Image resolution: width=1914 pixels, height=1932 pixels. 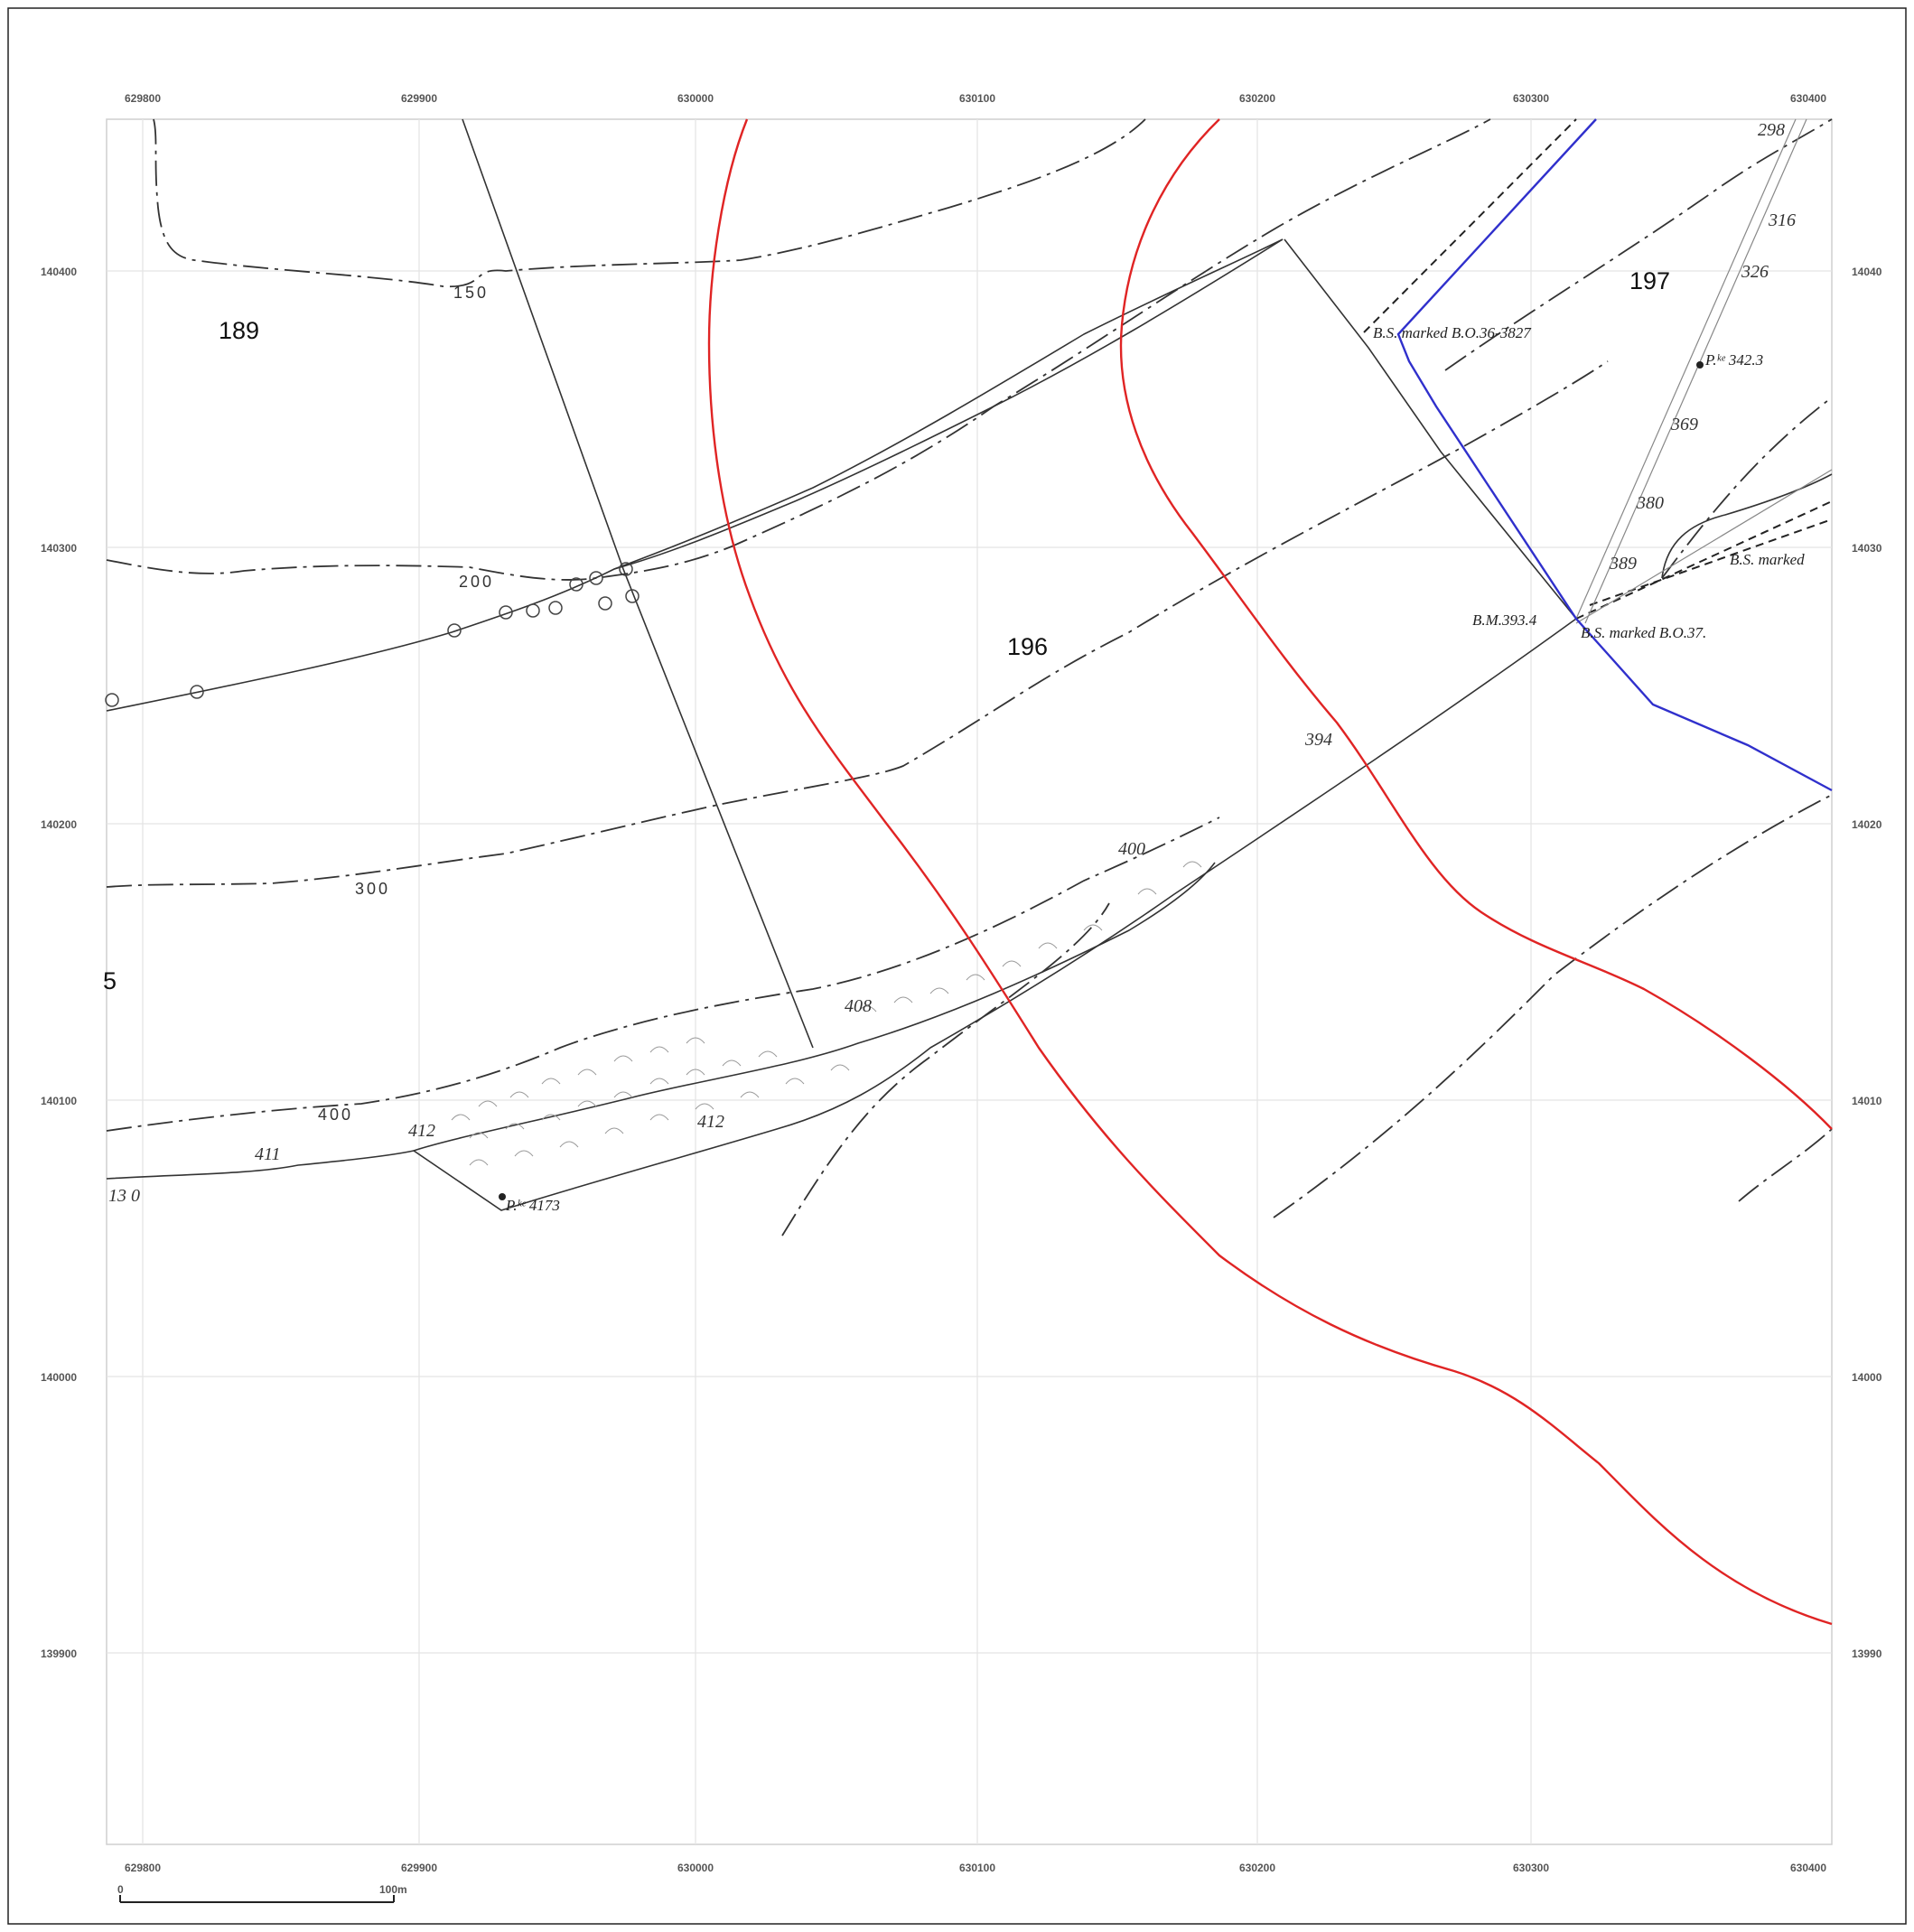 I want to click on y-tick-right: 14030, so click(x=1867, y=549).